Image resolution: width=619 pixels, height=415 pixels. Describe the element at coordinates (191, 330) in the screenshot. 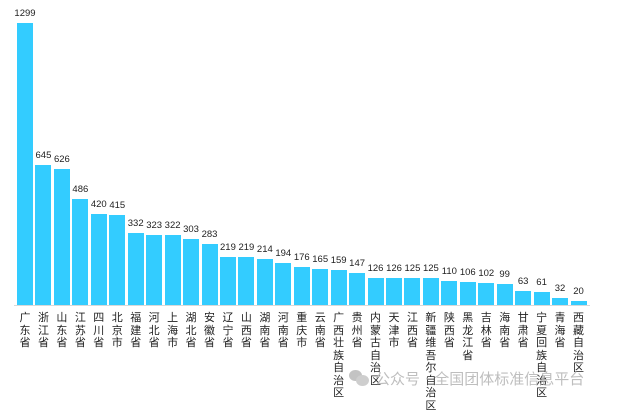

I see `category-label: 湖北省` at that location.